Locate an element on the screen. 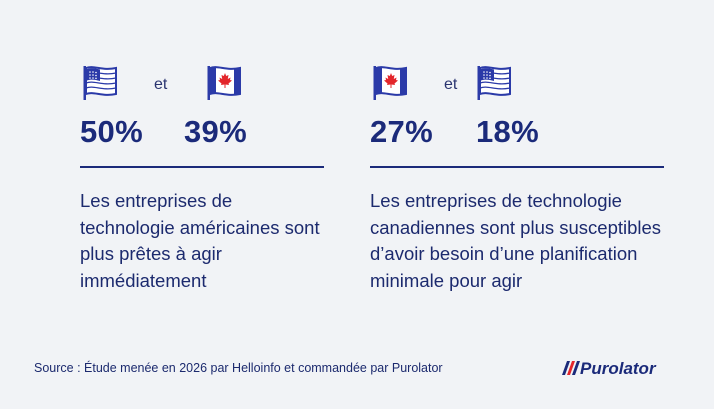 The image size is (714, 409). logo-wordmark: Purolator is located at coordinates (618, 368).